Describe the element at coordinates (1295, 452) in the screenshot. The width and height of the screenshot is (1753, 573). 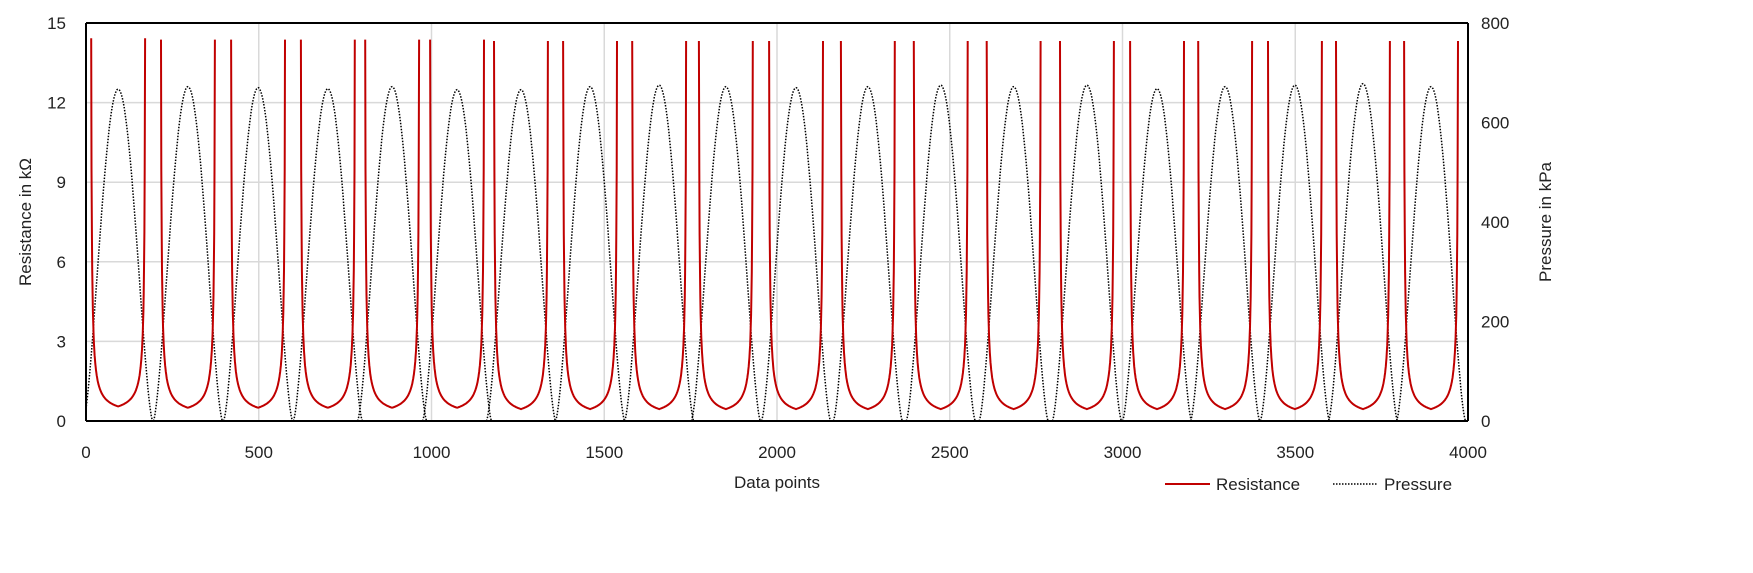
I see `x-tick-label: 3500` at that location.